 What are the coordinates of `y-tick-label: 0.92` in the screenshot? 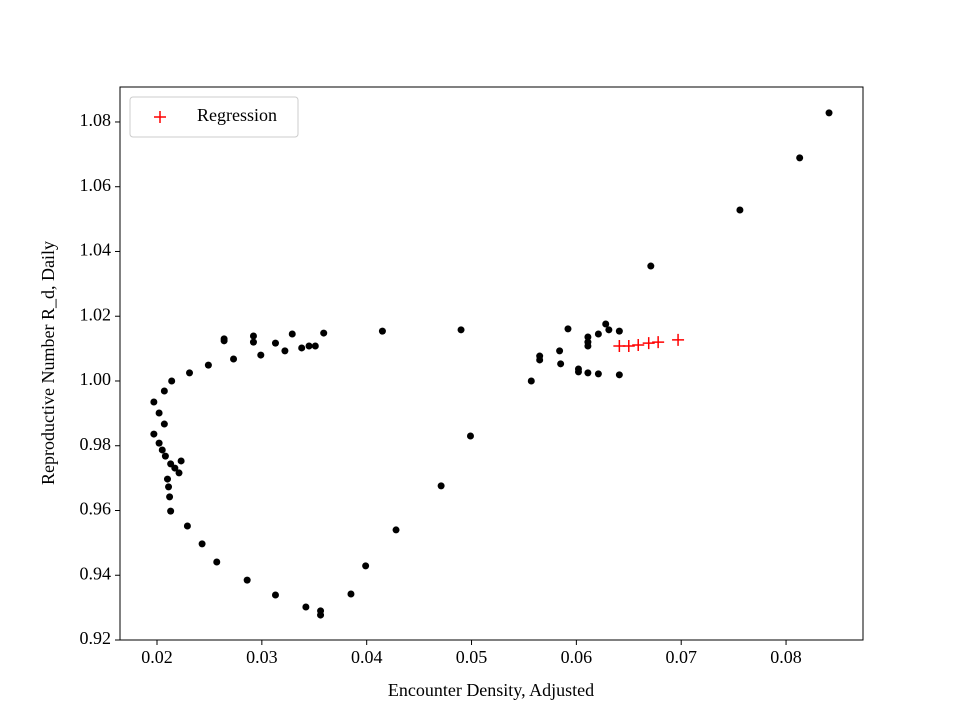 It's located at (96, 638).